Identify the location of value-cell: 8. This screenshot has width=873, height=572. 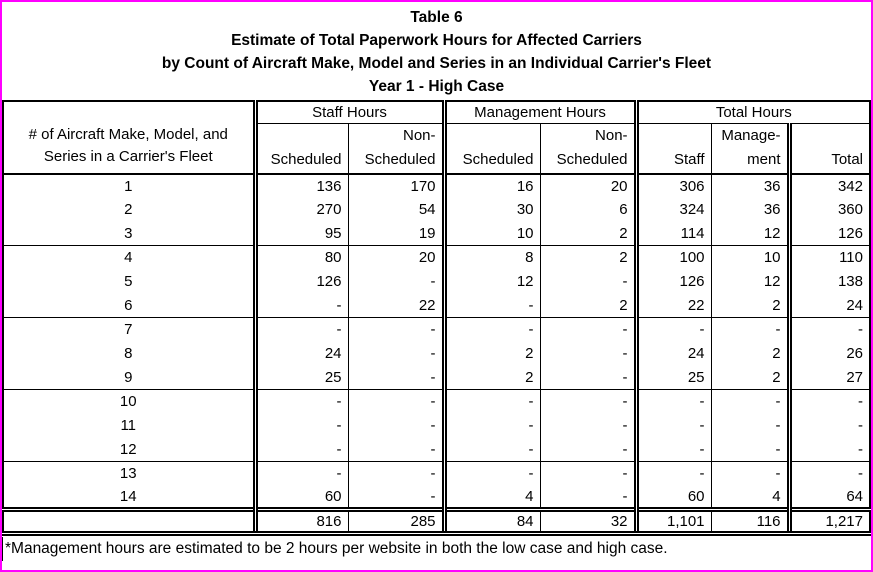
(491, 257).